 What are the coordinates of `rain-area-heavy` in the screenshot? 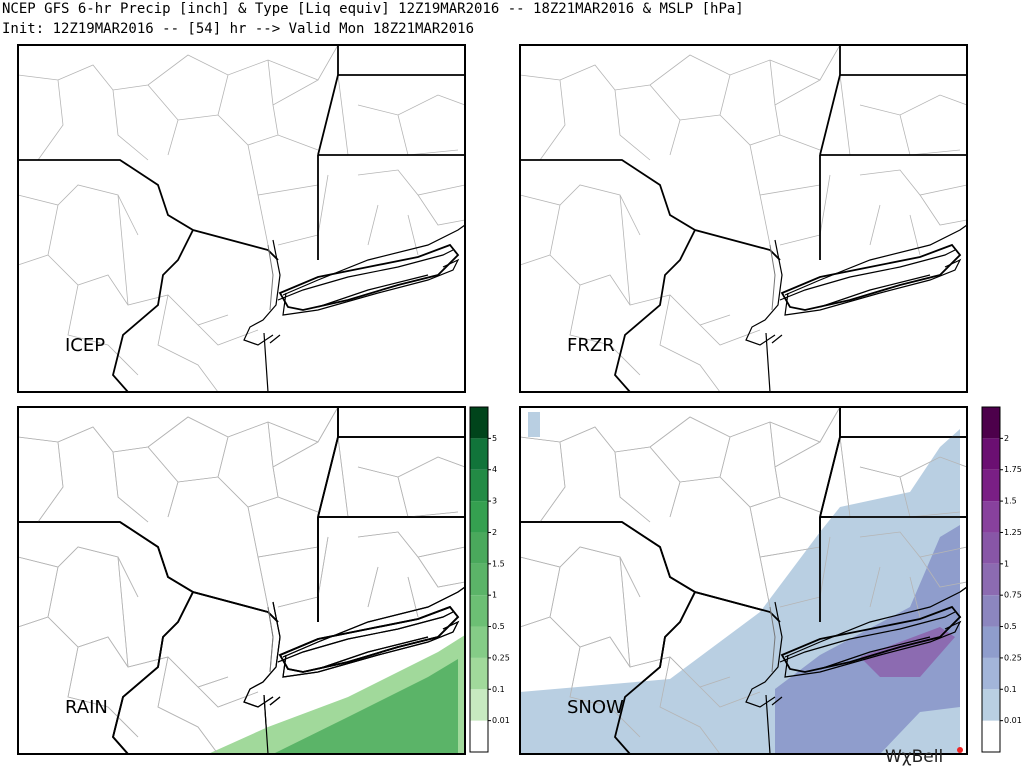 It's located at (365, 706).